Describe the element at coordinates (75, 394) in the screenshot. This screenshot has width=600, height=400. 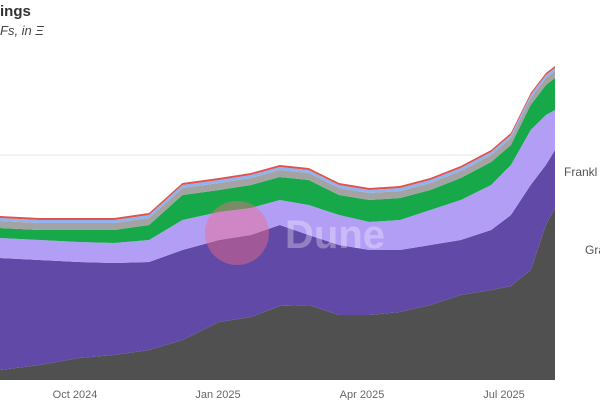
I see `x-tick-label: Oct 2024` at that location.